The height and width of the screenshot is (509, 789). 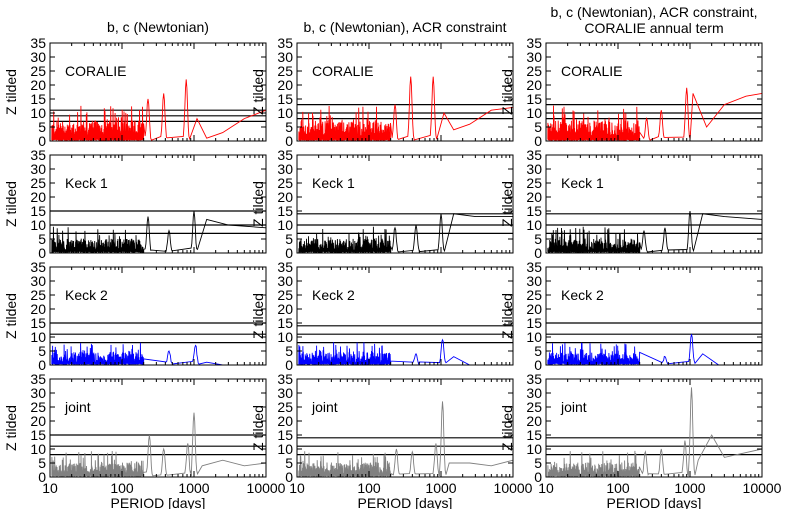 I want to click on panel-label: Keck 1, so click(x=333, y=183).